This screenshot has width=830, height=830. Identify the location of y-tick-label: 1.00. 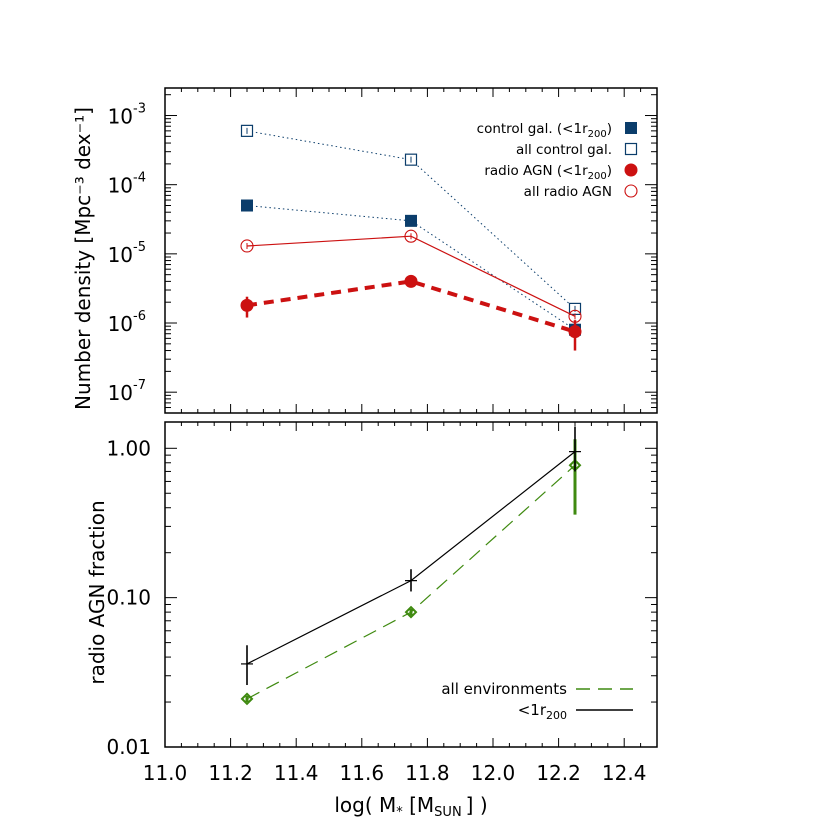
(128, 448).